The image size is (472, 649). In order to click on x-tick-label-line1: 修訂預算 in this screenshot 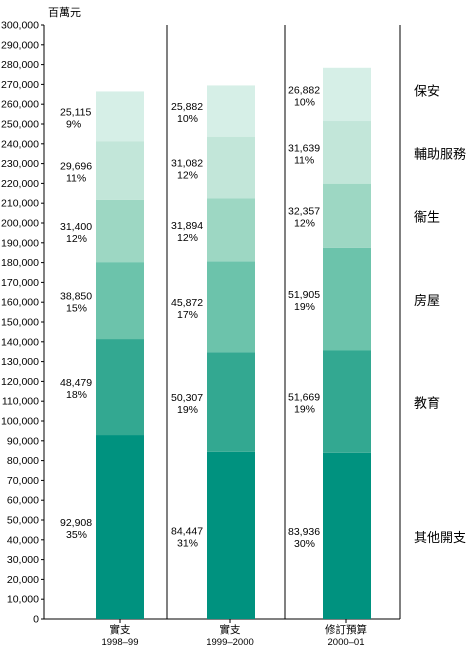, I will do `click(346, 629)`.